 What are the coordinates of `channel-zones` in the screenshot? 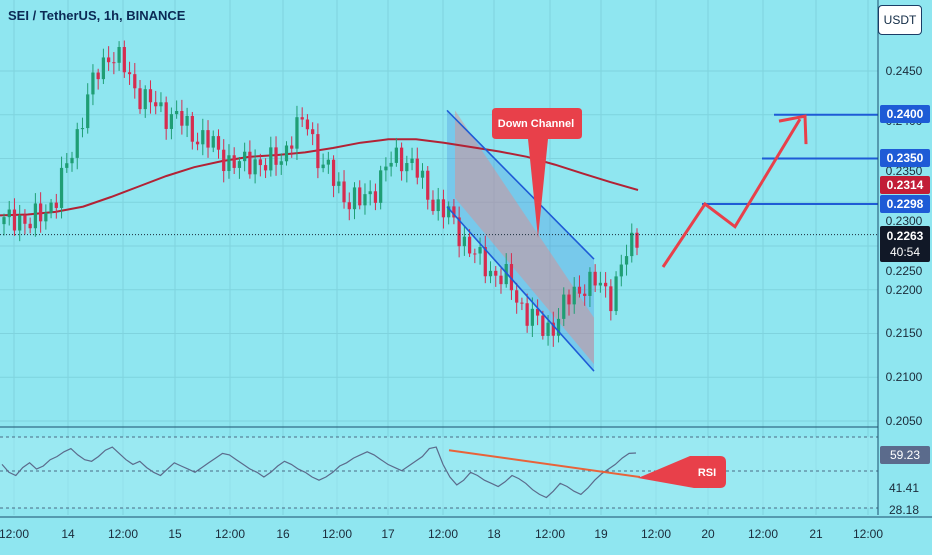 It's located at (520, 241).